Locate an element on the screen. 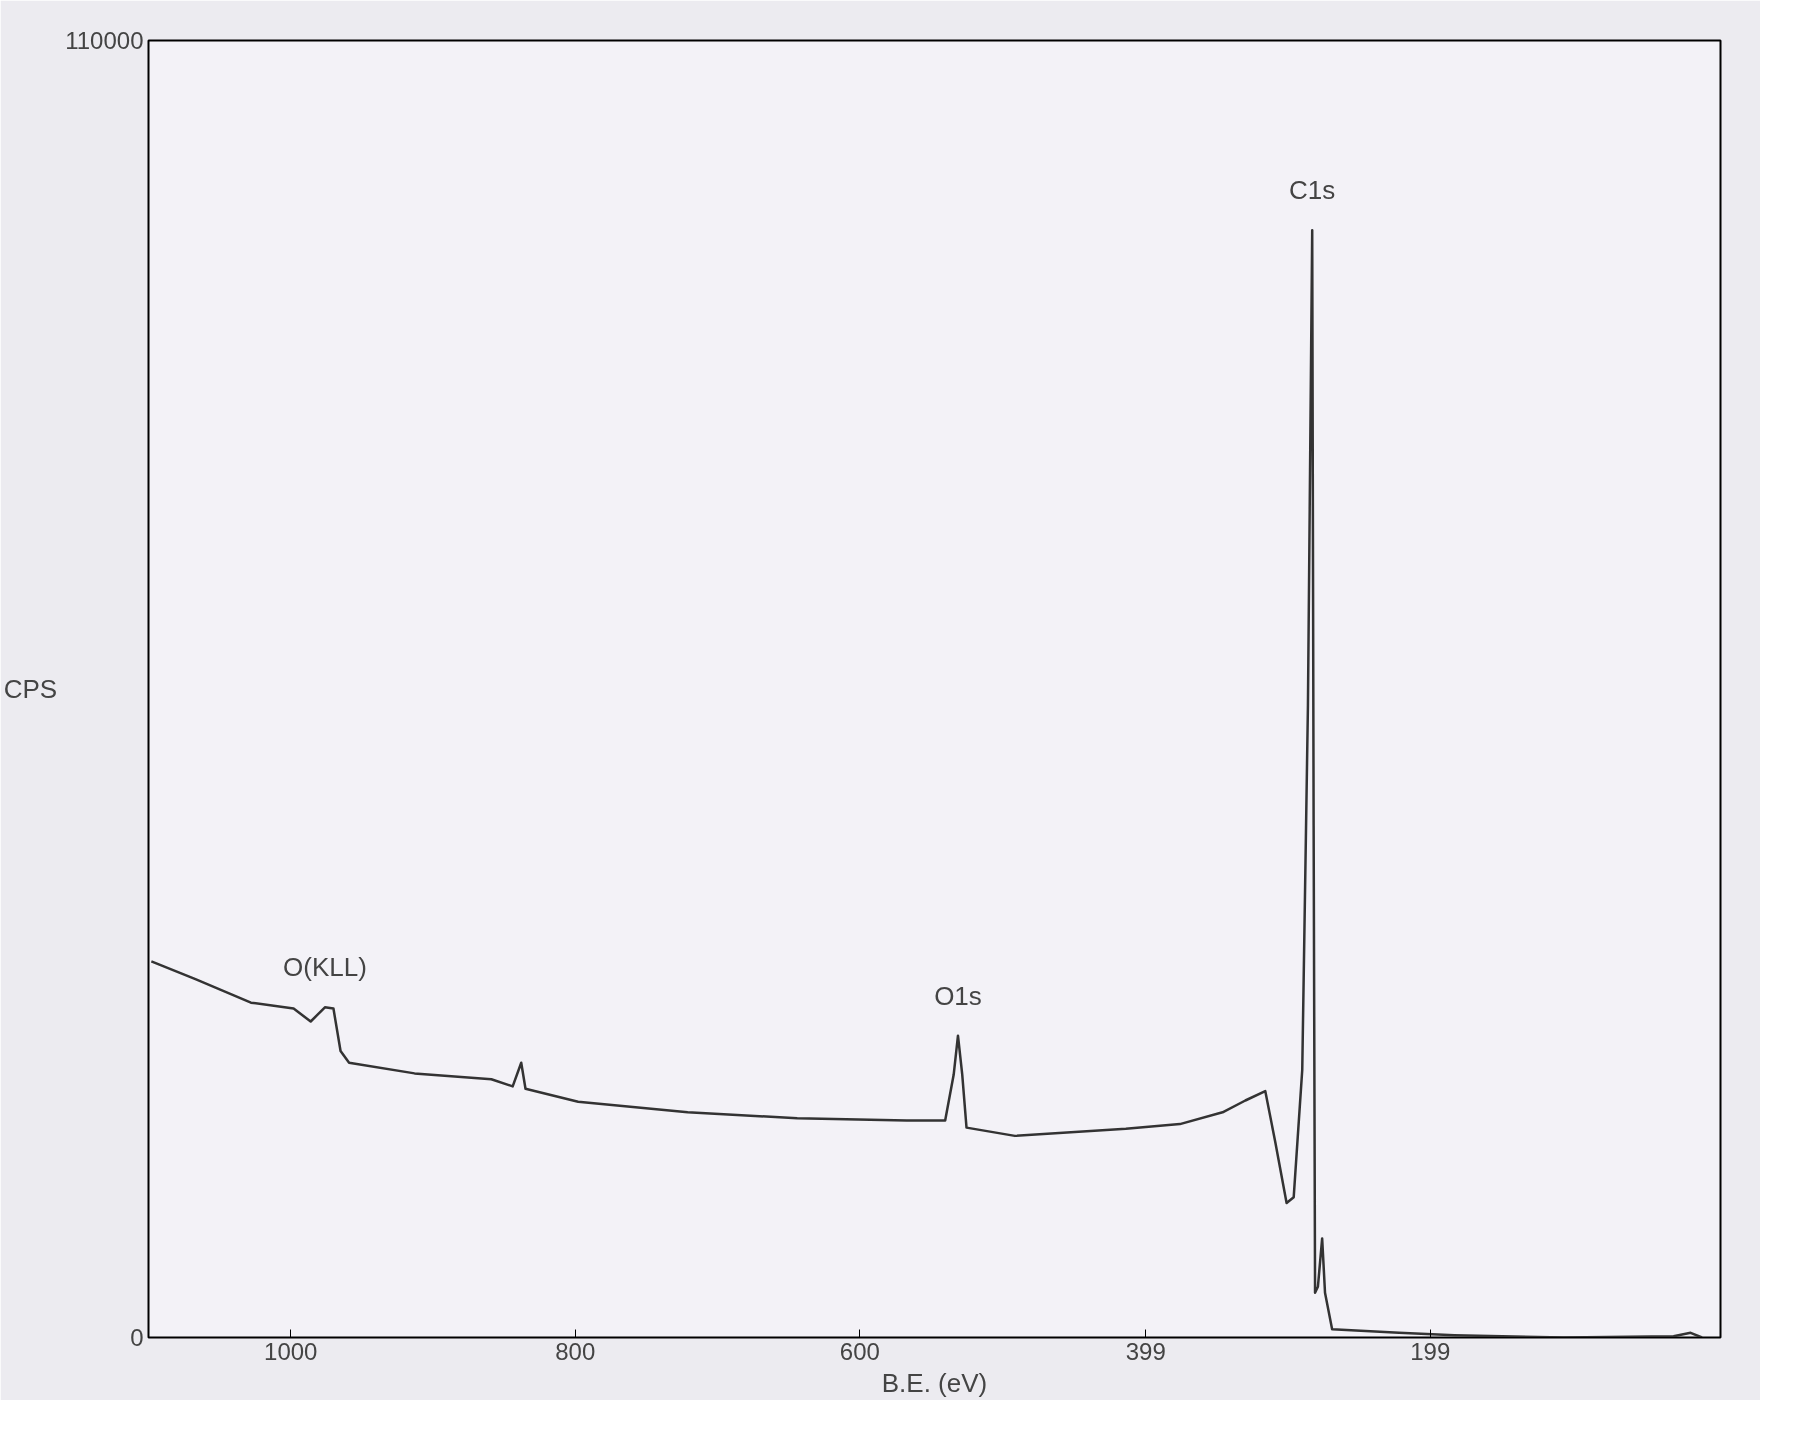  x-tick-label: 199 is located at coordinates (1430, 1351).